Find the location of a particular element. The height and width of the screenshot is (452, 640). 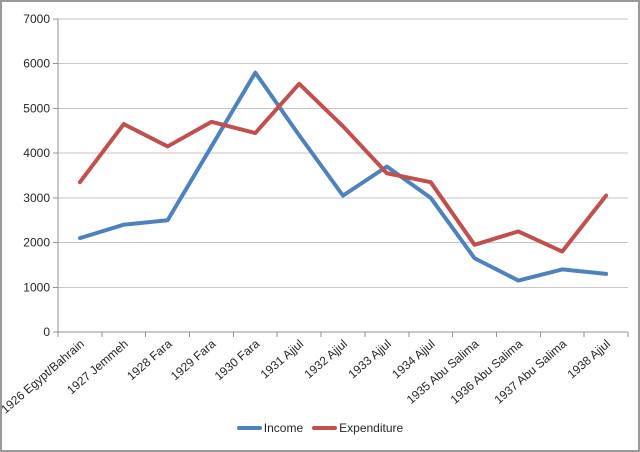

expenditure-line-swatch-icon is located at coordinates (325, 428).